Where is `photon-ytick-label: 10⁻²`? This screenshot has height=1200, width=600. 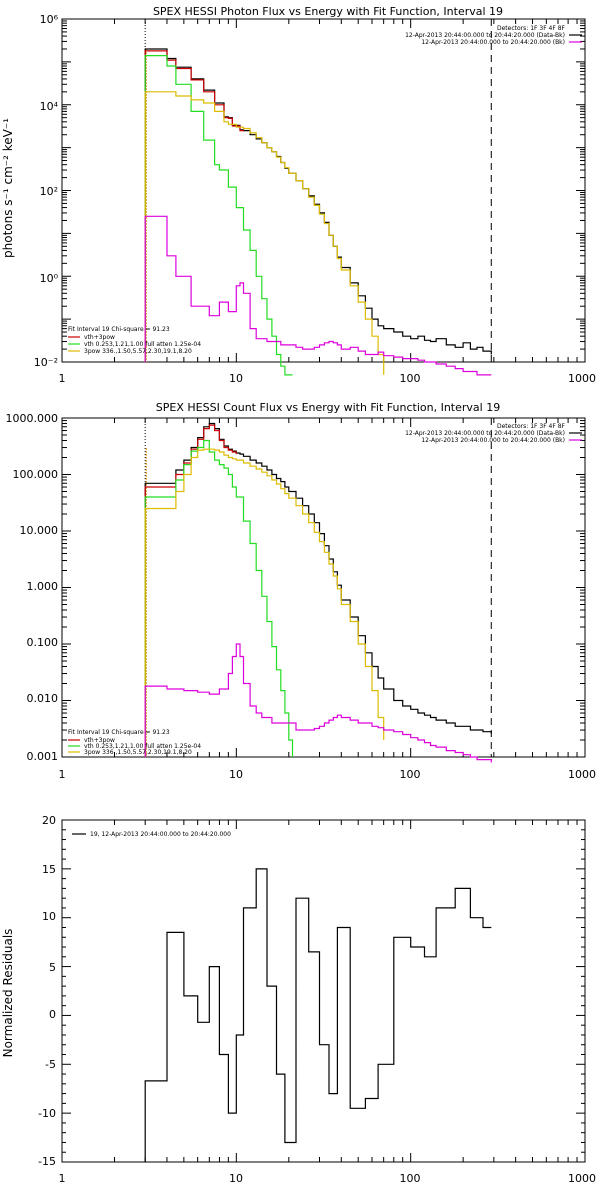 photon-ytick-label: 10⁻² is located at coordinates (46, 362).